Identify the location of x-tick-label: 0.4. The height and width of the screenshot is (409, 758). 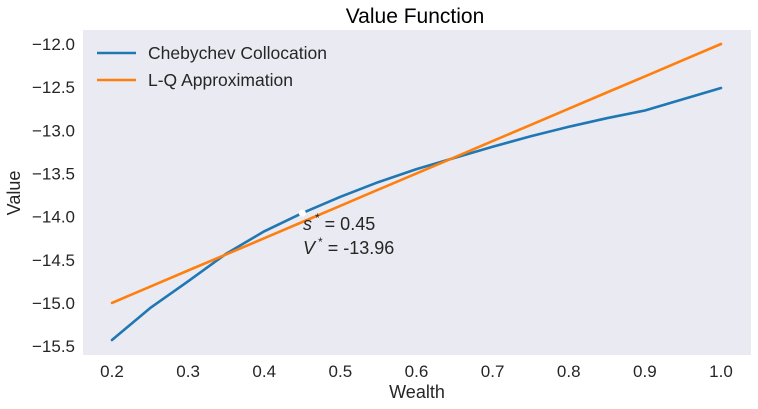
(264, 371).